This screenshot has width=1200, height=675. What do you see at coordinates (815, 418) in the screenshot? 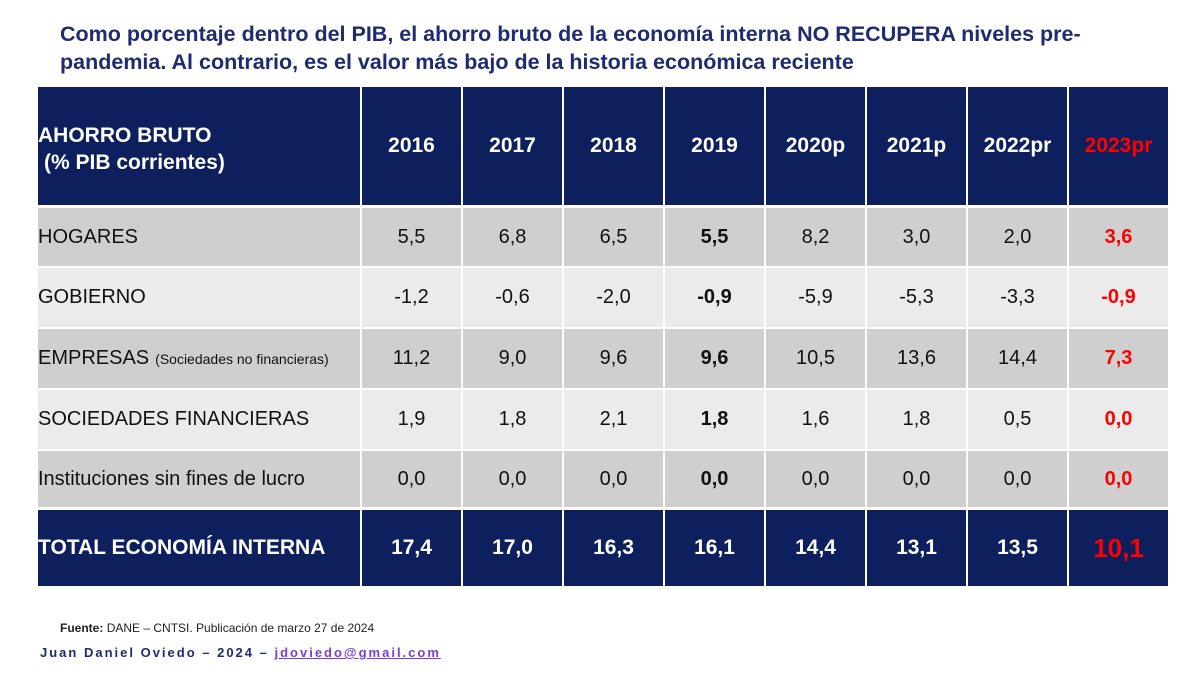
I see `table-cell: 1,6` at bounding box center [815, 418].